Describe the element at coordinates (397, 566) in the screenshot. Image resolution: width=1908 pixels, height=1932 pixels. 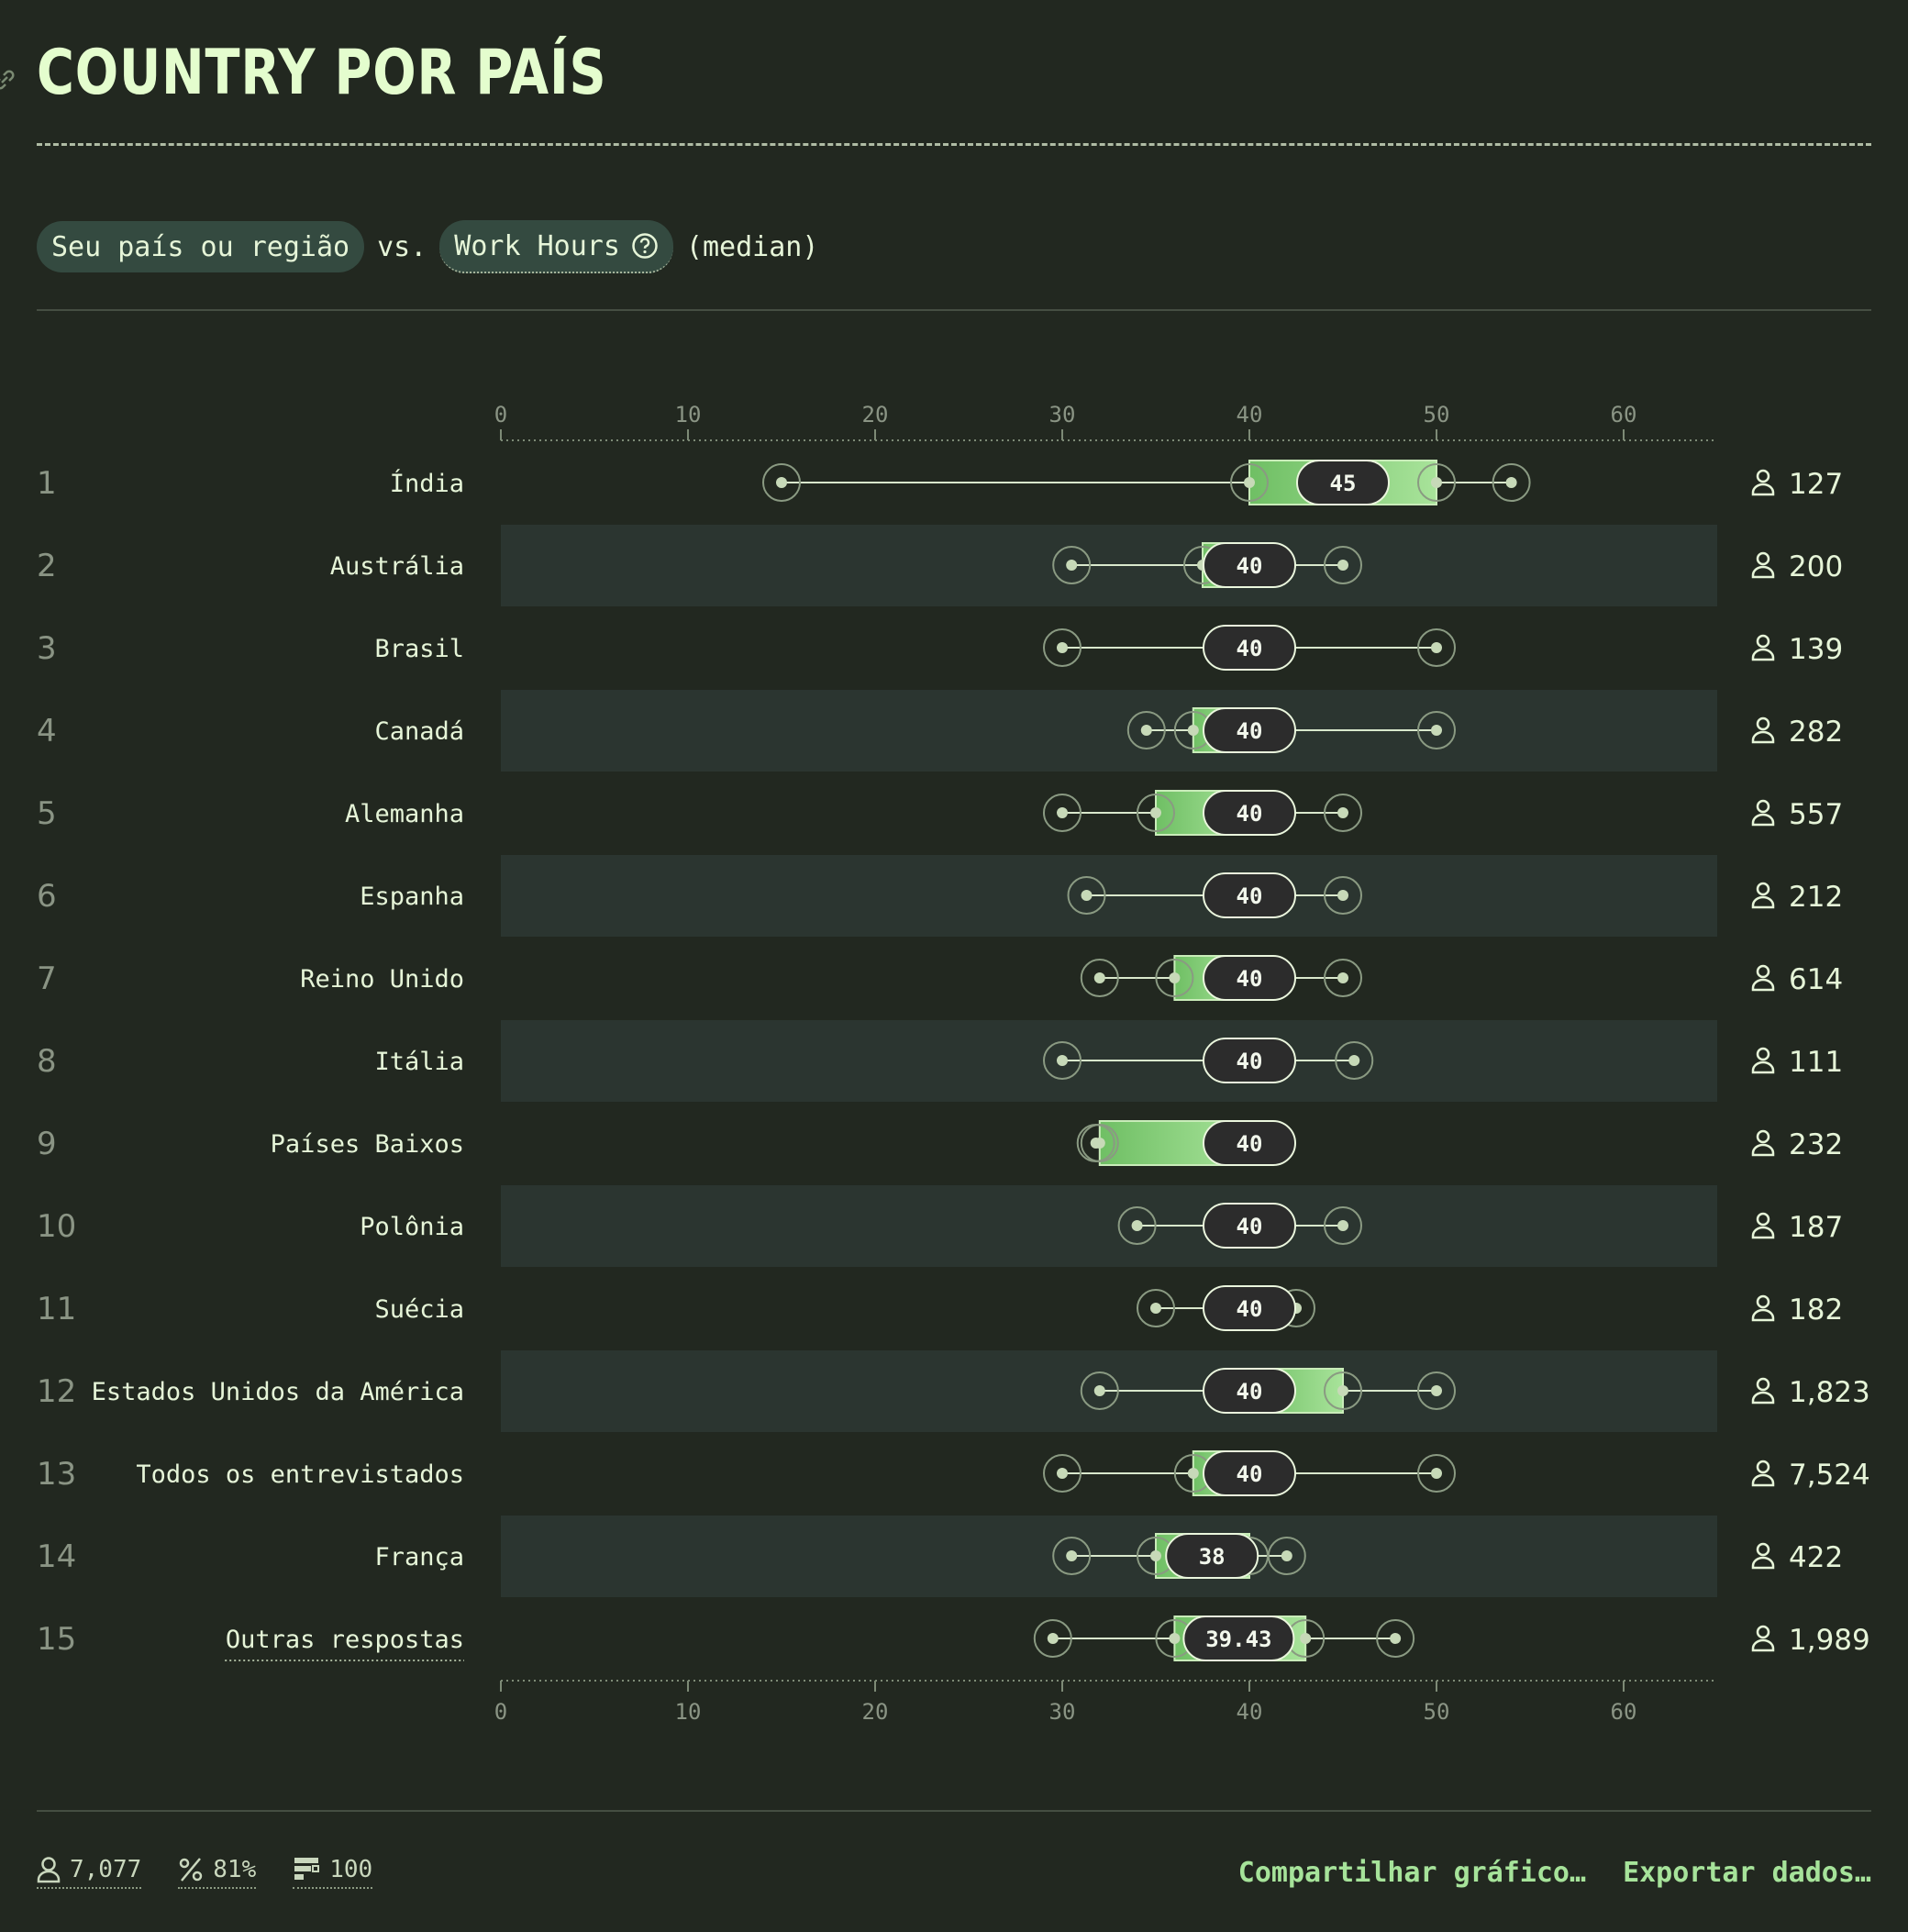
I see `row-label: Austrália` at that location.